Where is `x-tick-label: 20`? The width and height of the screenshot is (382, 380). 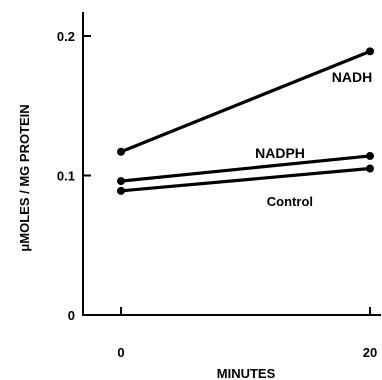 x-tick-label: 20 is located at coordinates (370, 352).